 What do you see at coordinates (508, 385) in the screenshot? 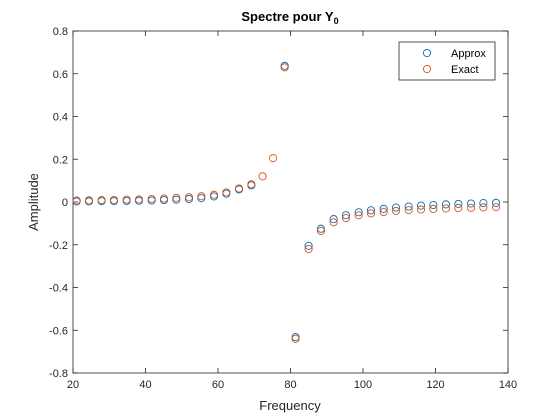
I see `x-tick-label: 140` at bounding box center [508, 385].